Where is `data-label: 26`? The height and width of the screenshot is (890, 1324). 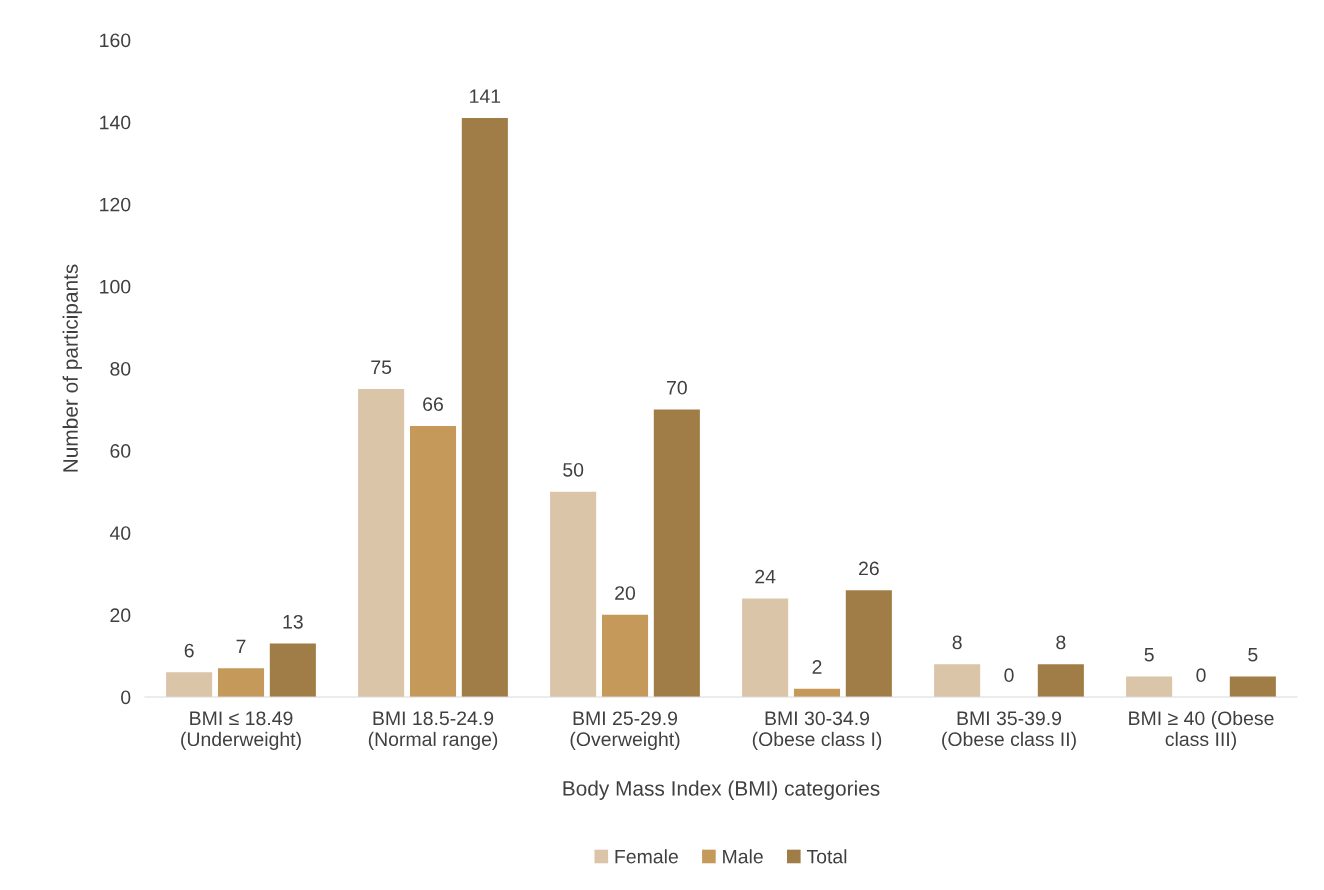
data-label: 26 is located at coordinates (869, 568).